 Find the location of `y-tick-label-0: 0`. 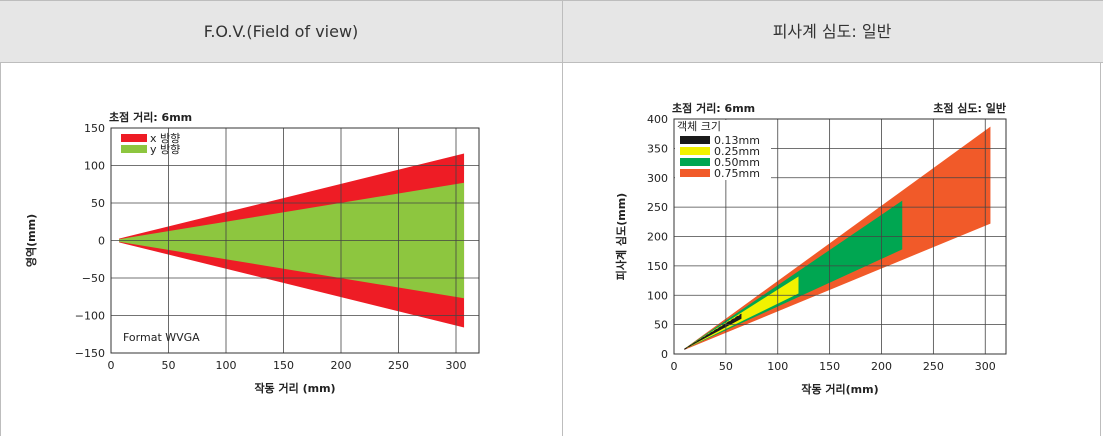

y-tick-label-0: 0 is located at coordinates (664, 354).